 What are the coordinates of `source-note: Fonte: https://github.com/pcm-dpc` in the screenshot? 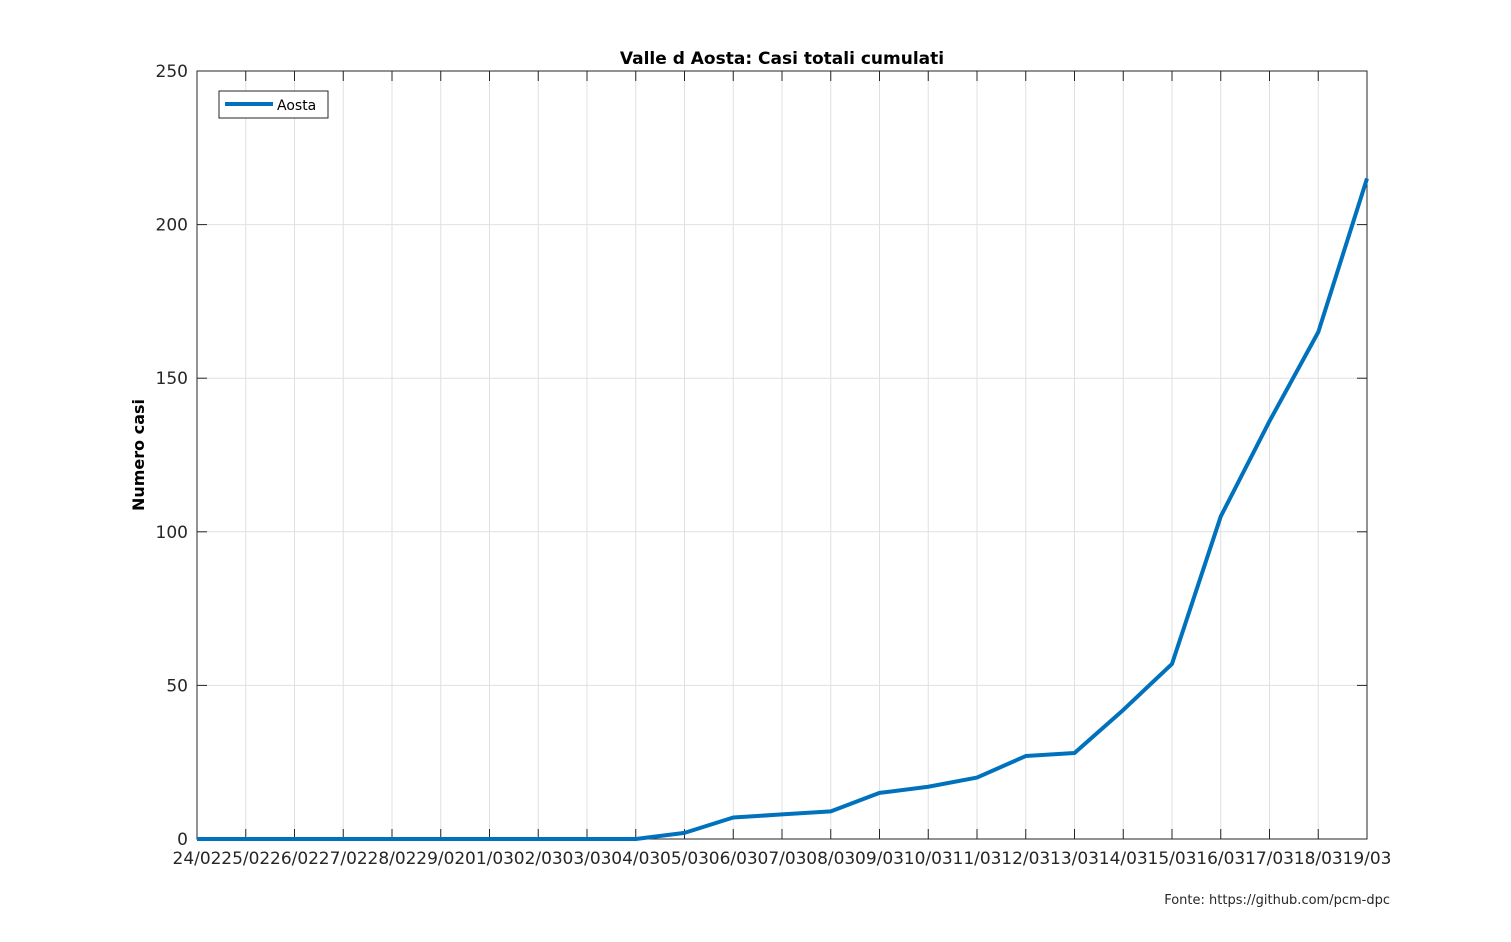 It's located at (1277, 900).